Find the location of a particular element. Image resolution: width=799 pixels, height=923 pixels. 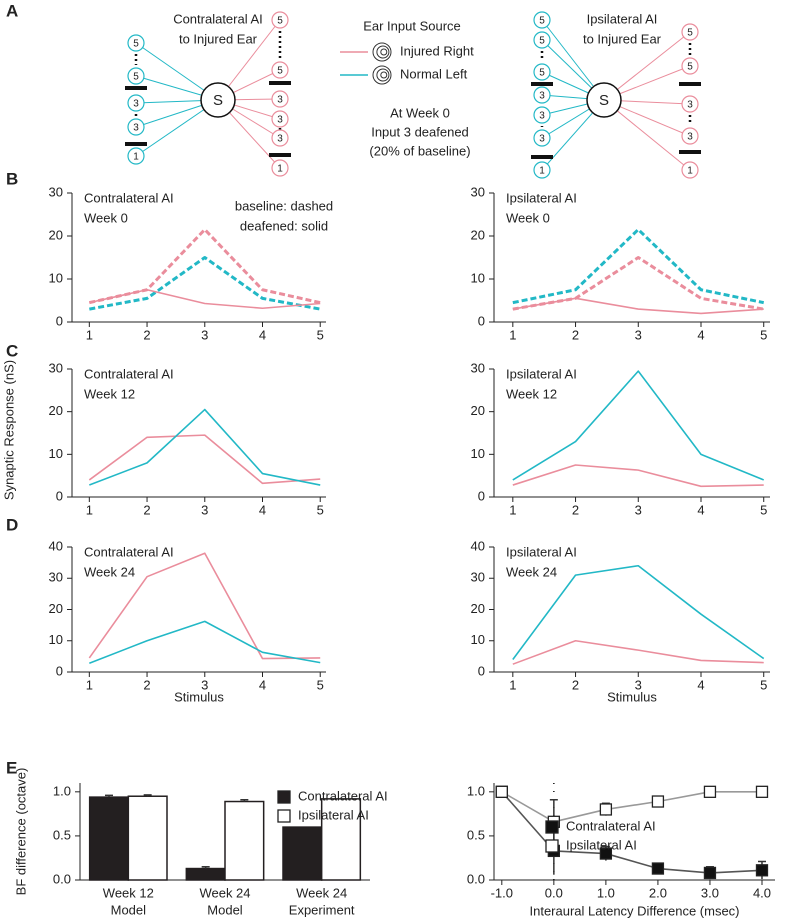

y-tick-label: 0.5 is located at coordinates (476, 834).